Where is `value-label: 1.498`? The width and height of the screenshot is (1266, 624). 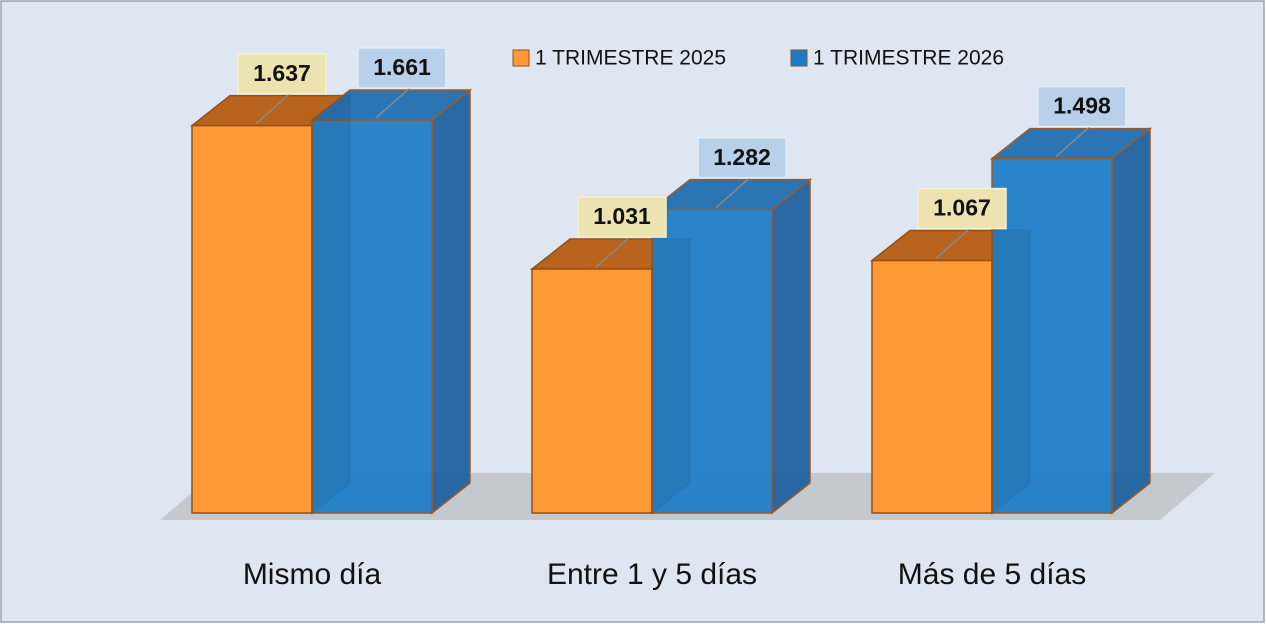 value-label: 1.498 is located at coordinates (1082, 106).